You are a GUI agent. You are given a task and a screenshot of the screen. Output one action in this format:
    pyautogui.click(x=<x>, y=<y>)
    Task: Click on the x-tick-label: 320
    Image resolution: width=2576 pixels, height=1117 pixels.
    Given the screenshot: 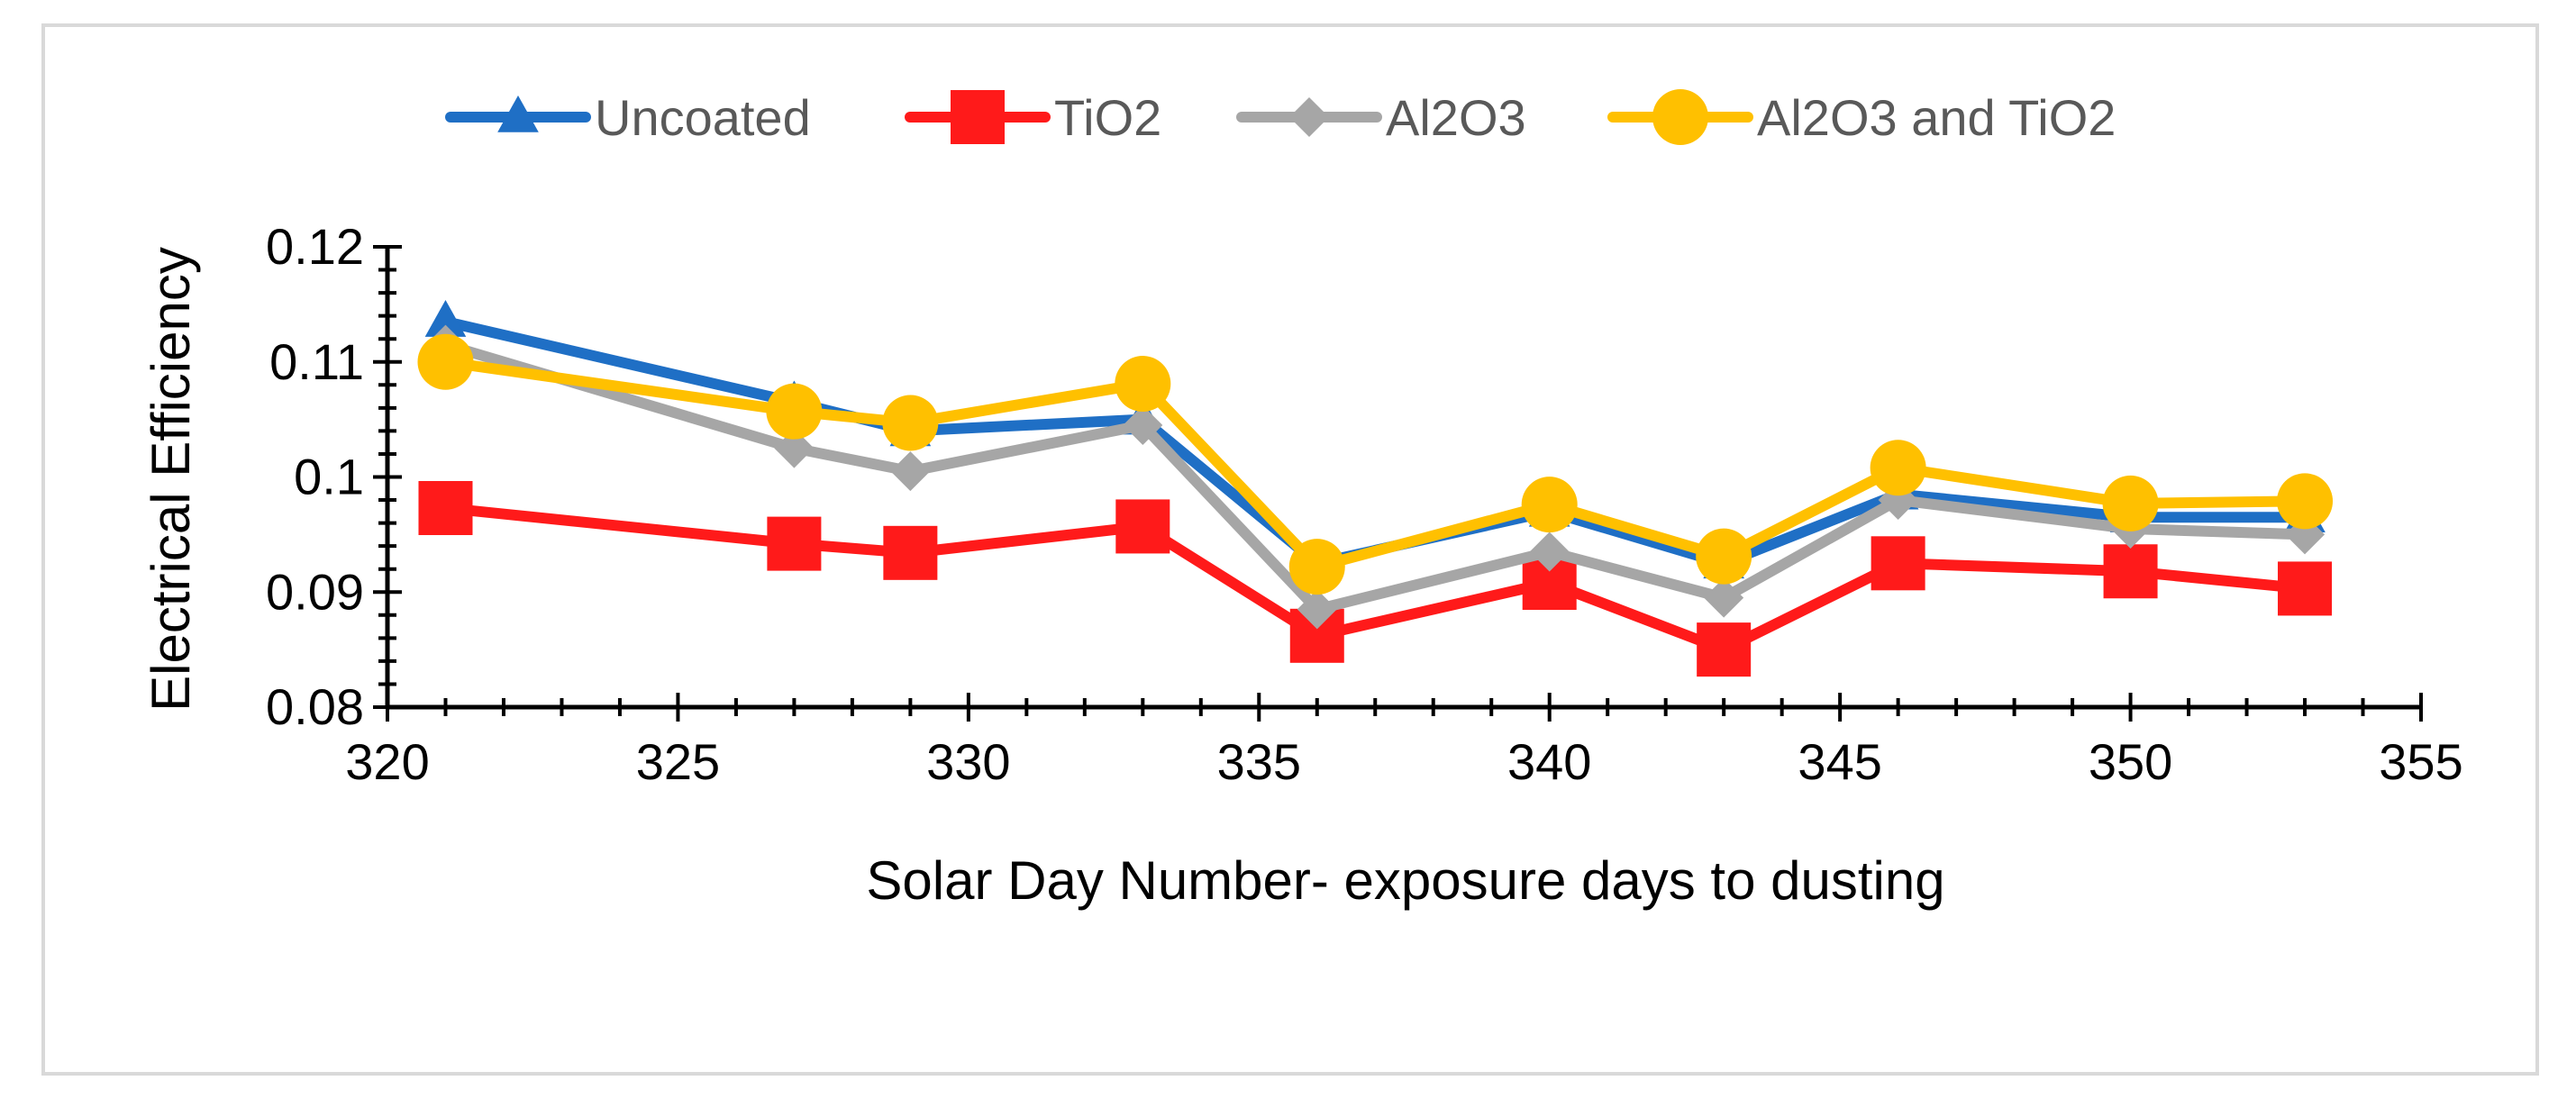 What is the action you would take?
    pyautogui.click(x=387, y=761)
    